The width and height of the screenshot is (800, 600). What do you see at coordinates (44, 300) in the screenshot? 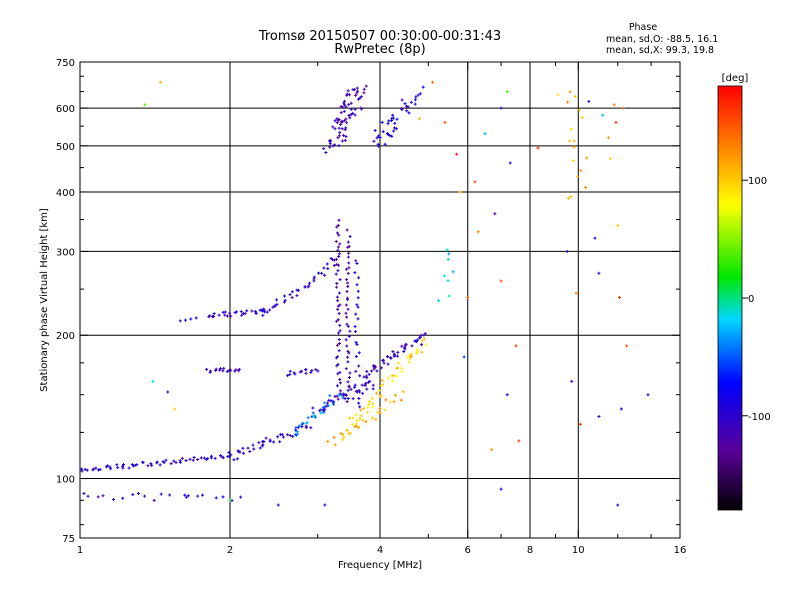
I see `y-axis-label: Stationary phase Virtual Height [km]` at bounding box center [44, 300].